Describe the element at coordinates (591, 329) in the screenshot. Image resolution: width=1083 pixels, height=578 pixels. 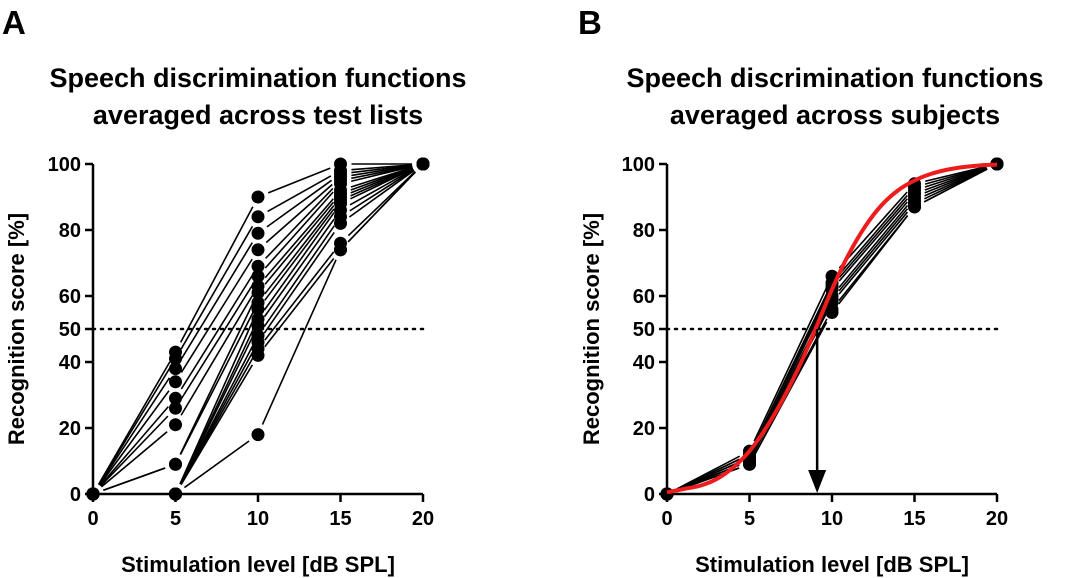
I see `panel-b-y-axis-label: Recognition score [%]` at that location.